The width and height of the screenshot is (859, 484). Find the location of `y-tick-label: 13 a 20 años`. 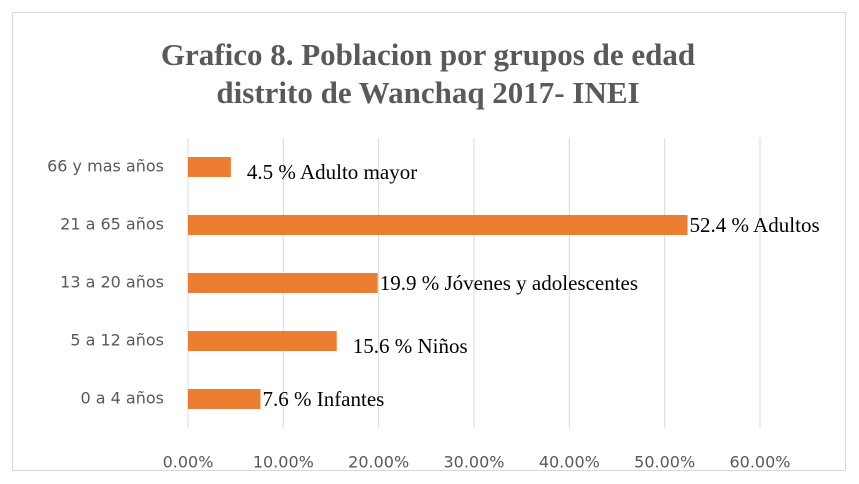

y-tick-label: 13 a 20 años is located at coordinates (112, 282).